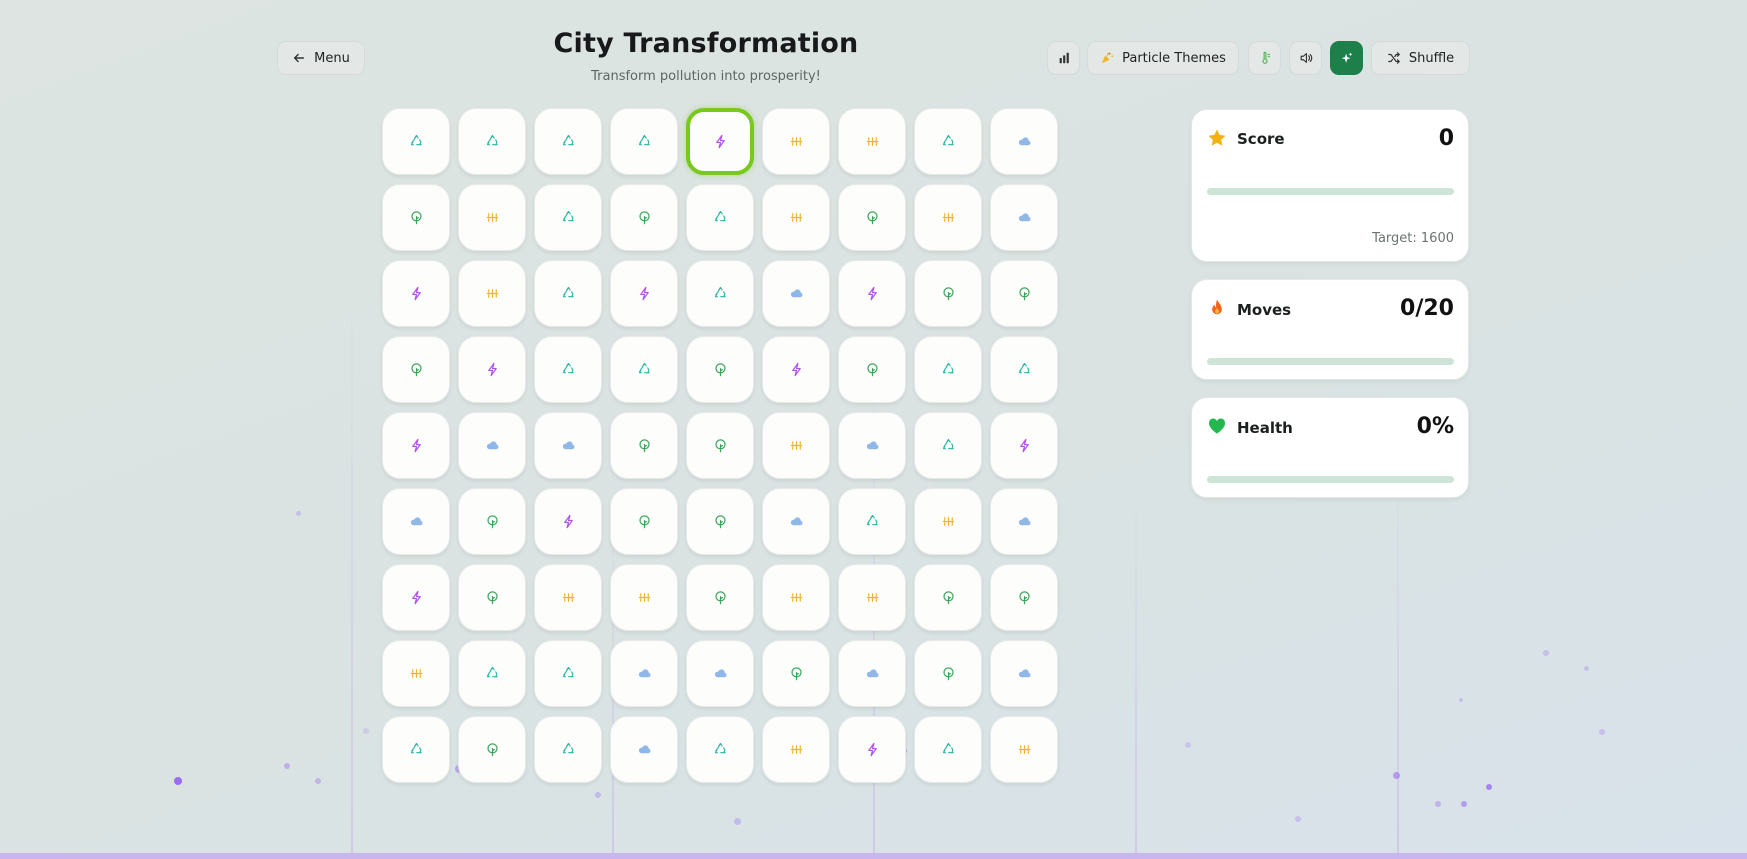  I want to click on stats-button, so click(1063, 58).